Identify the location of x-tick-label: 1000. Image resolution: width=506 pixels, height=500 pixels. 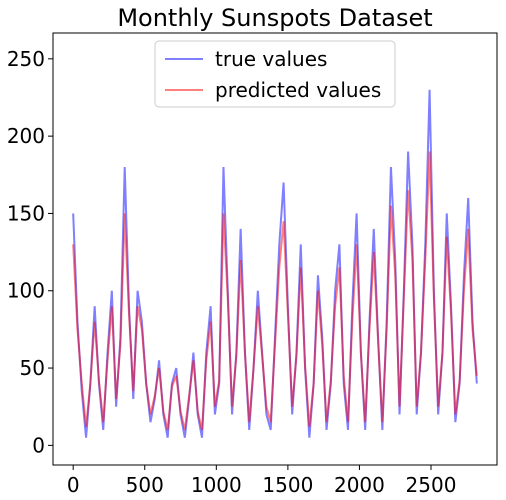
(216, 485).